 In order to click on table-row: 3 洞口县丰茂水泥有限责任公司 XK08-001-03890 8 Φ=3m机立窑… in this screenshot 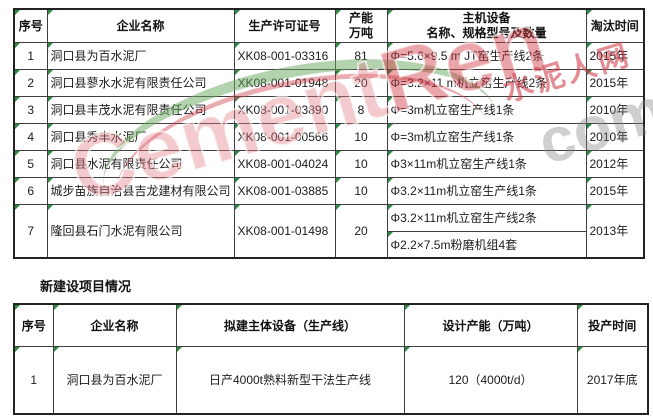, I will do `click(329, 109)`.